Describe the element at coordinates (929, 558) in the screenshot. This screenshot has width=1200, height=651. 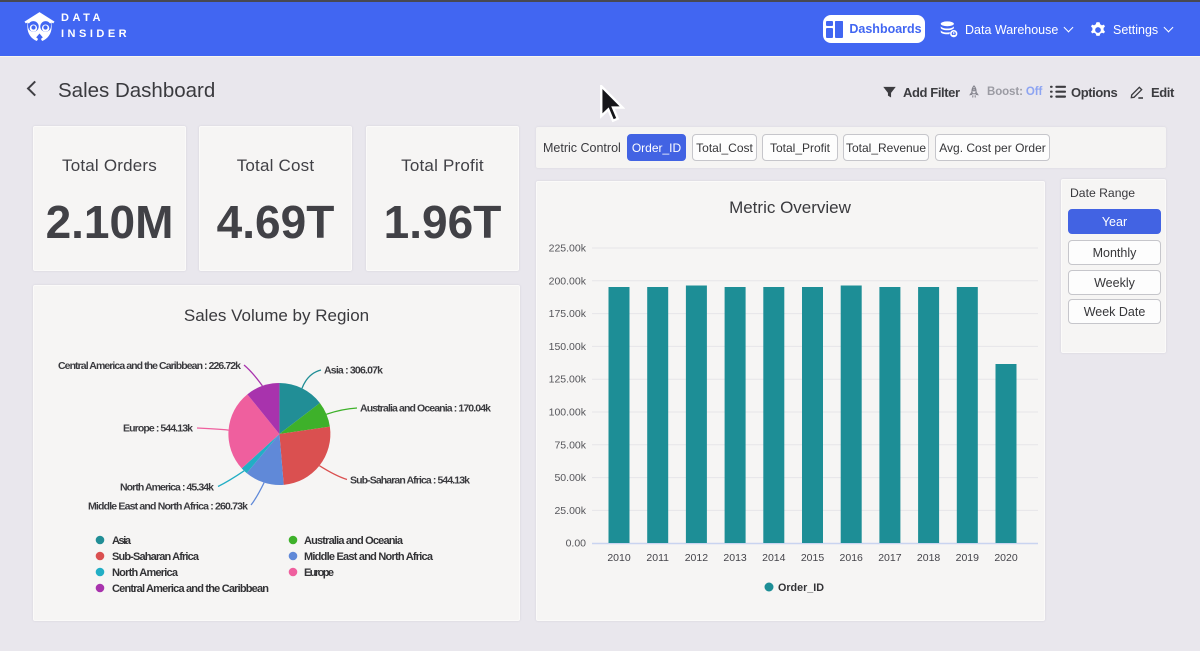
I see `svg-text: 2018` at that location.